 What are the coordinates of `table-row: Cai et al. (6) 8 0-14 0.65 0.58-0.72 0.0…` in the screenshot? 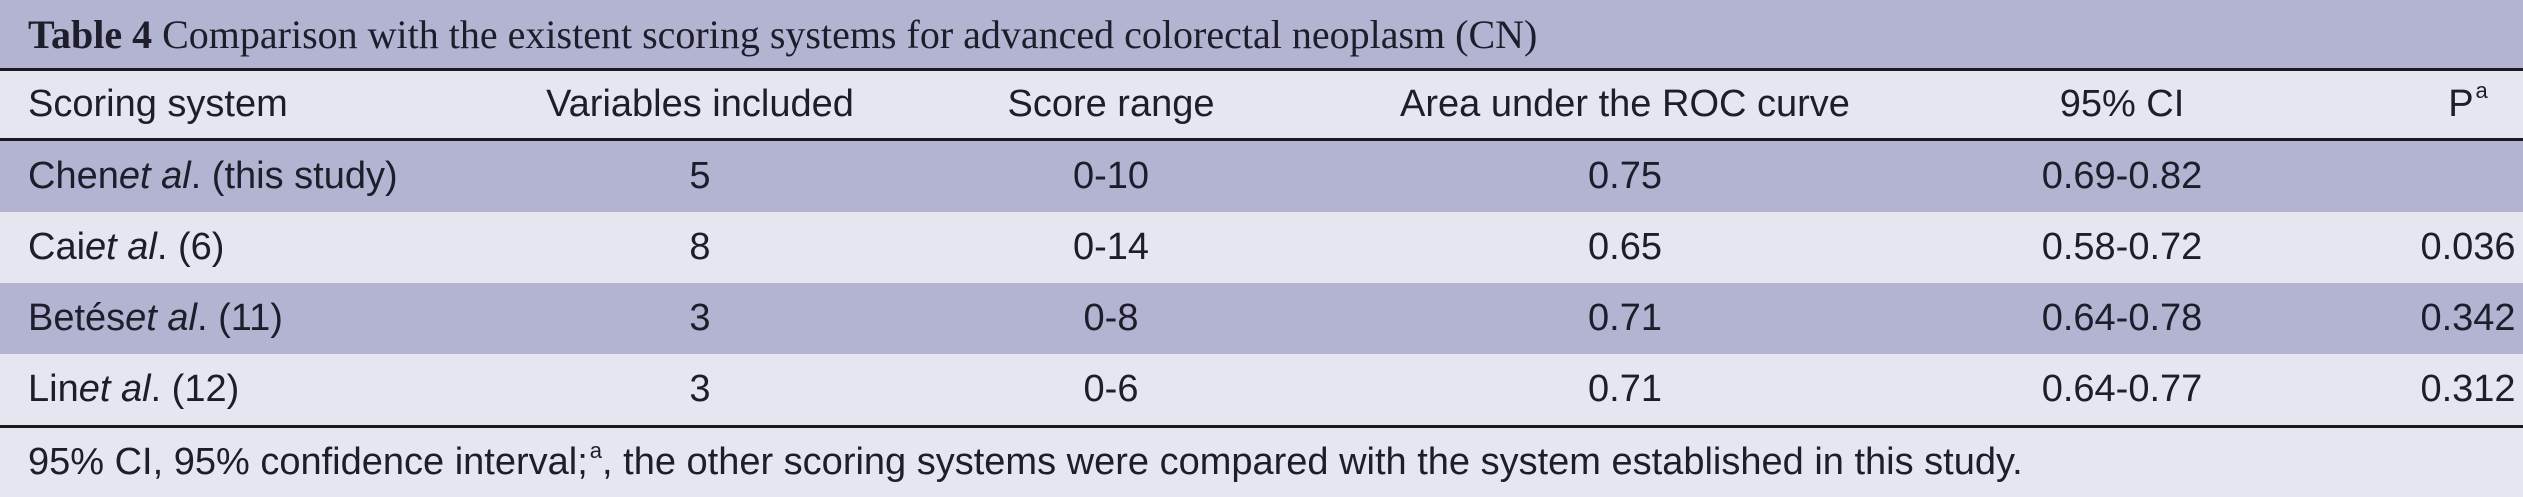 It's located at (1261, 247).